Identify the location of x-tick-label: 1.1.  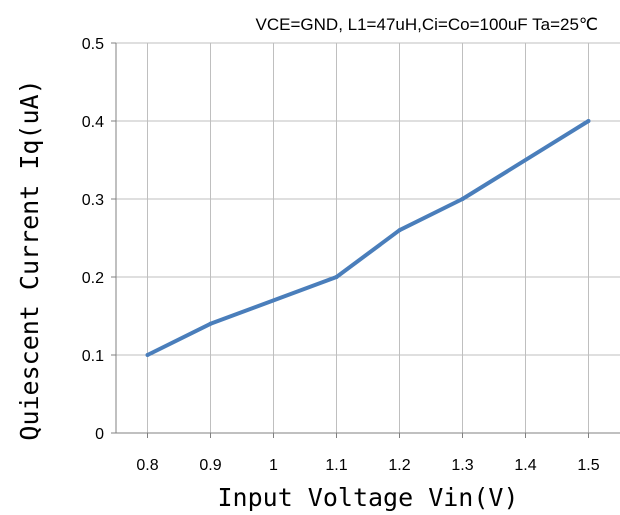
(336, 465).